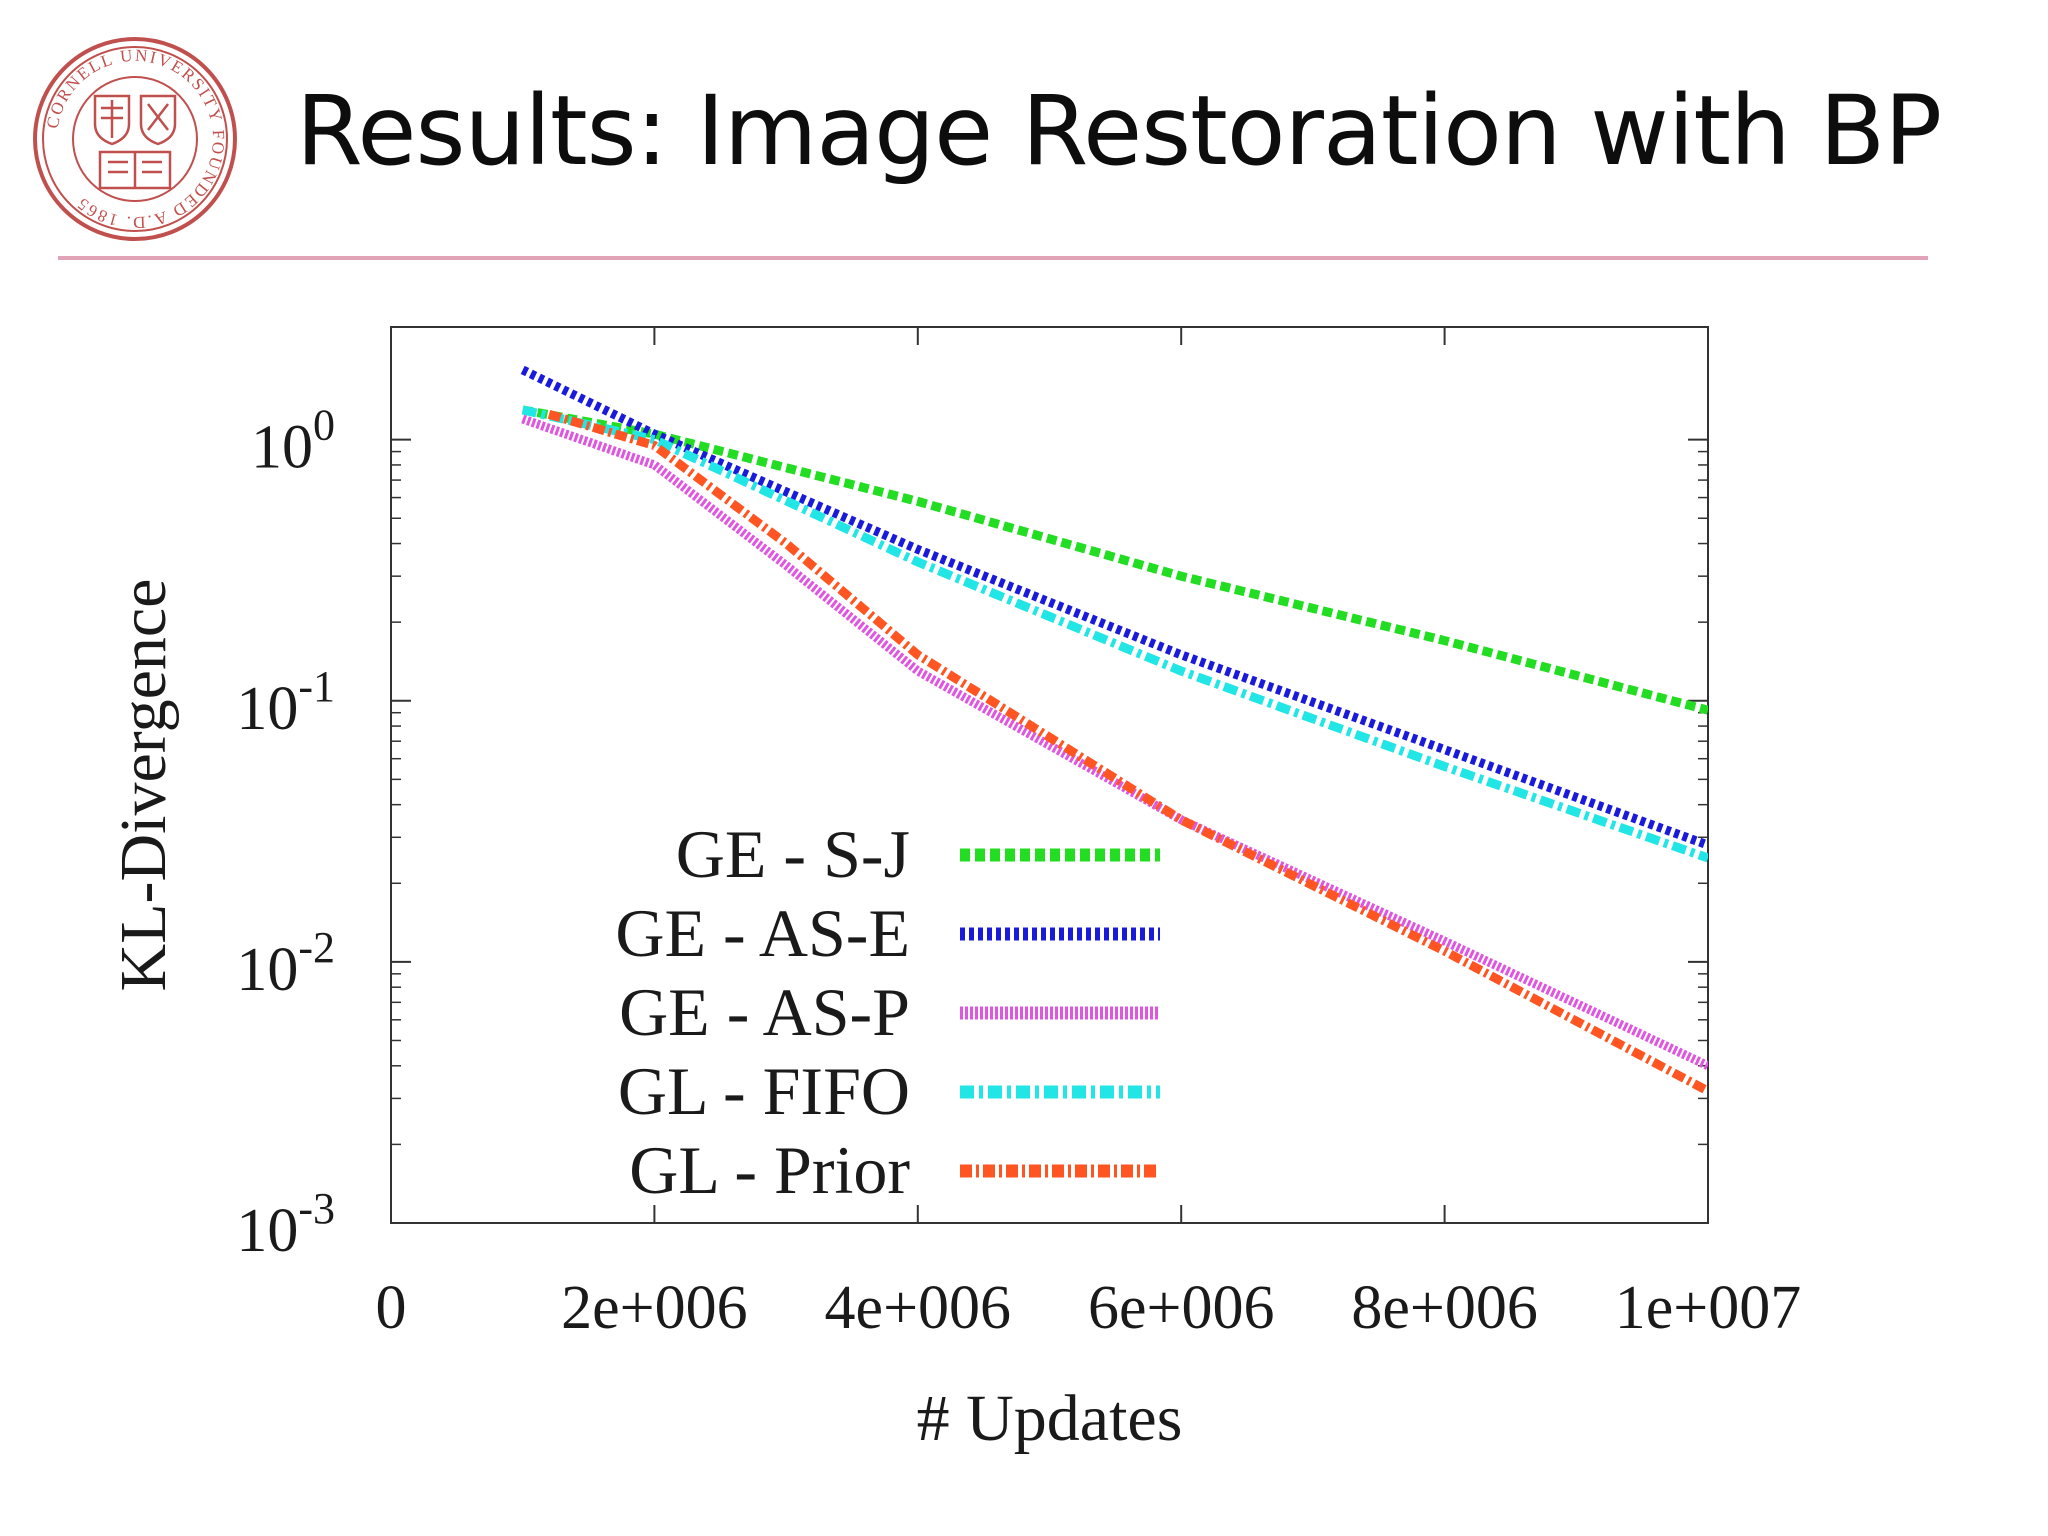 This screenshot has width=2048, height=1536. What do you see at coordinates (1444, 1308) in the screenshot?
I see `x-tick-label: 8e+006` at bounding box center [1444, 1308].